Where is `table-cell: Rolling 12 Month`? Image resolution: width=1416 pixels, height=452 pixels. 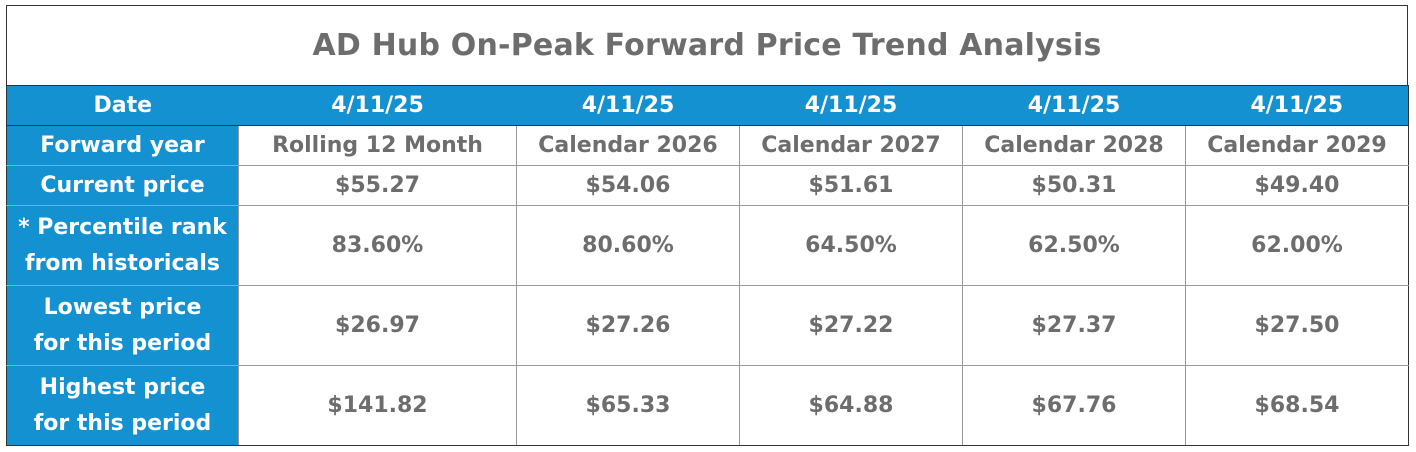 table-cell: Rolling 12 Month is located at coordinates (377, 145).